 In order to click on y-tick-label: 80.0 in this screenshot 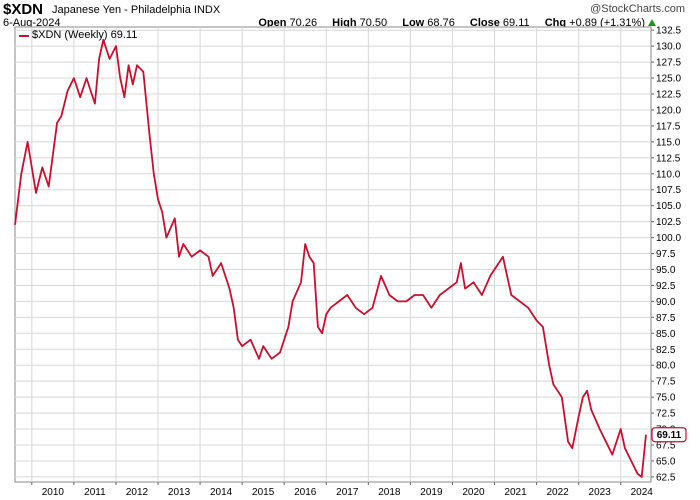, I will do `click(666, 366)`.